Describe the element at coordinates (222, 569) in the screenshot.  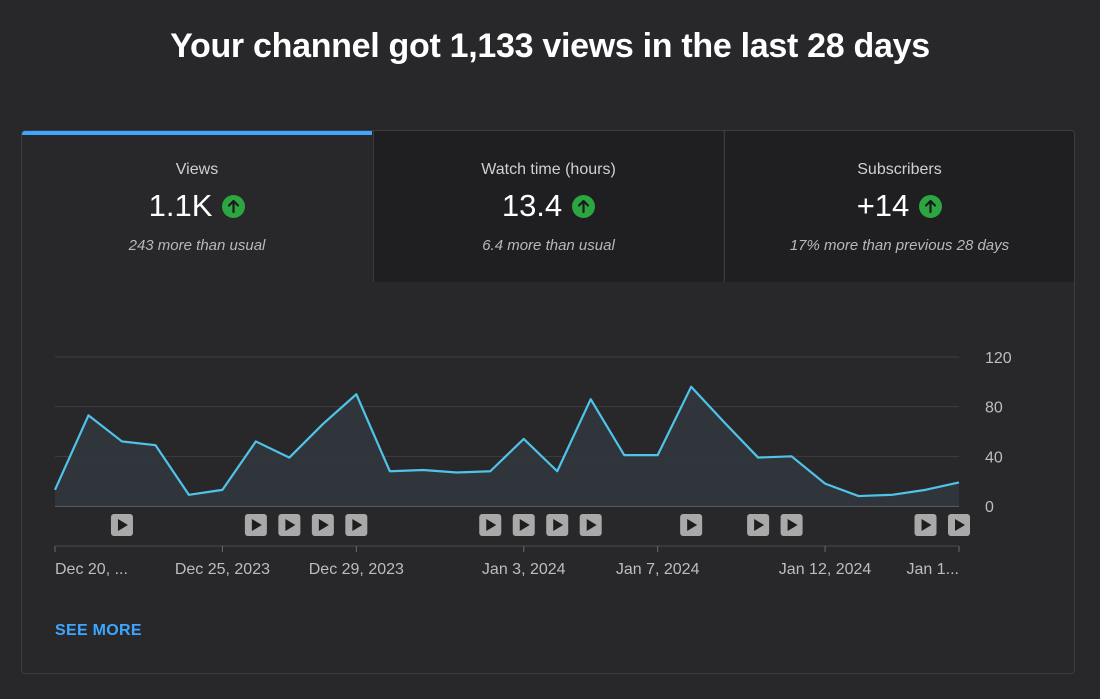
I see `x-tick-label: Dec 25, 2023` at that location.